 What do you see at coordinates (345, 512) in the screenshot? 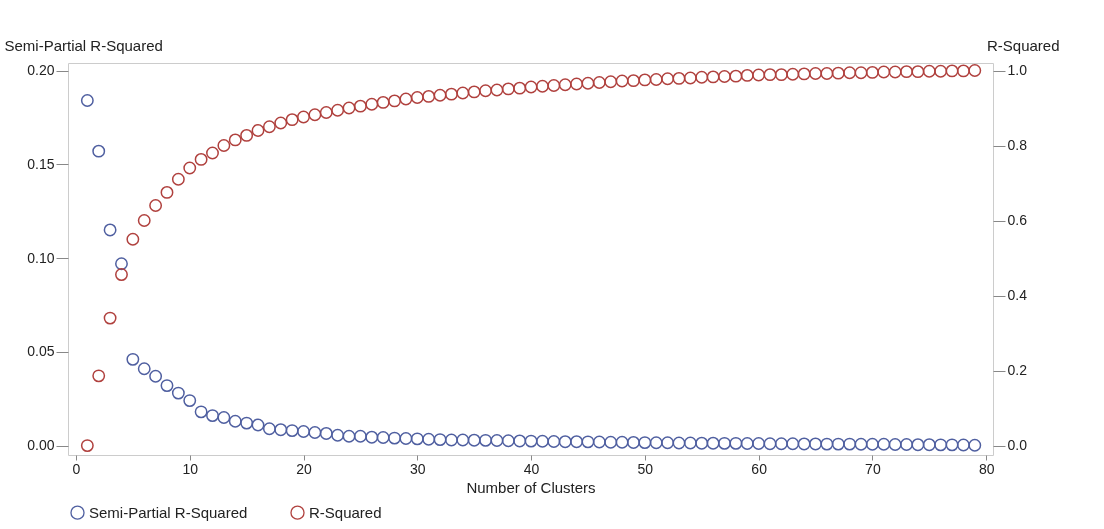
I see `legend-label: R-Squared` at bounding box center [345, 512].